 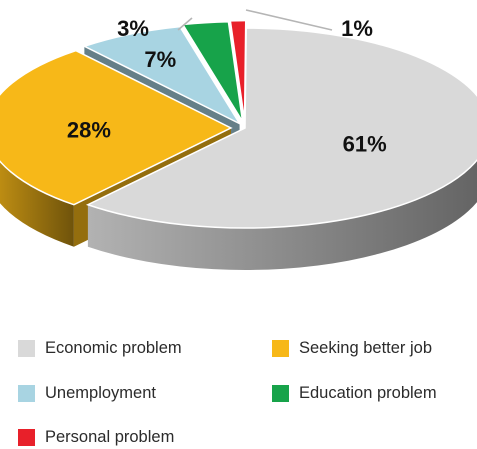 I want to click on leader-line-personal-problem, so click(x=289, y=20).